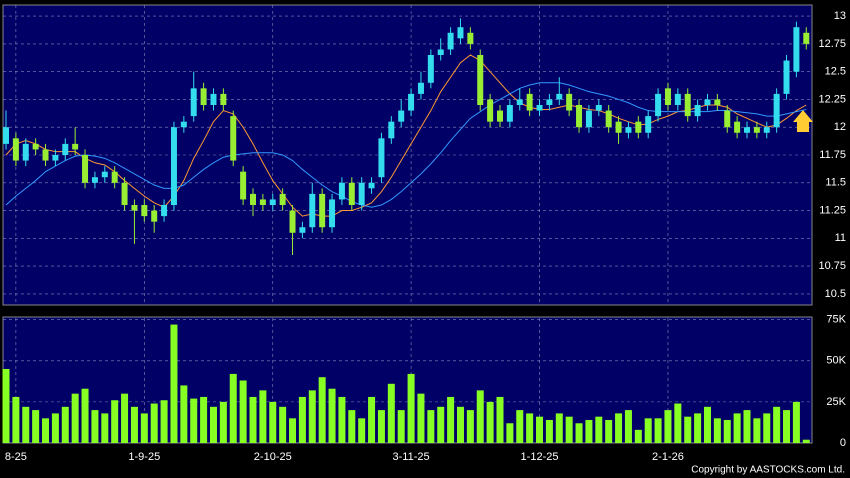 This screenshot has height=478, width=850. What do you see at coordinates (540, 457) in the screenshot?
I see `x-tick-label: 1-12-25` at bounding box center [540, 457].